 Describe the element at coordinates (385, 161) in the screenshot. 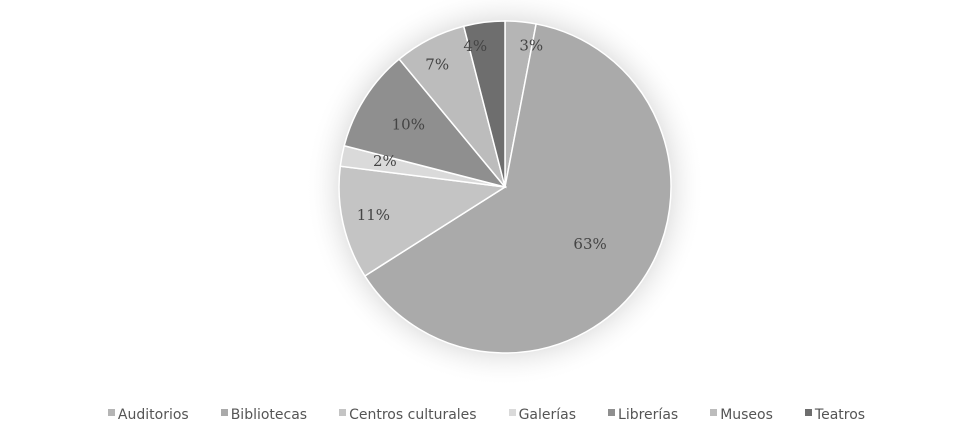

I see `slice-label-galerias: 2%` at that location.